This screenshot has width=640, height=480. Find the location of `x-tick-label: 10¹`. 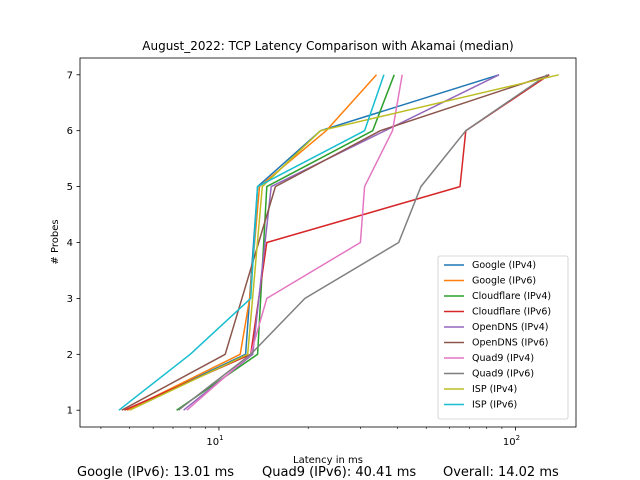

x-tick-label: 10¹ is located at coordinates (214, 441).